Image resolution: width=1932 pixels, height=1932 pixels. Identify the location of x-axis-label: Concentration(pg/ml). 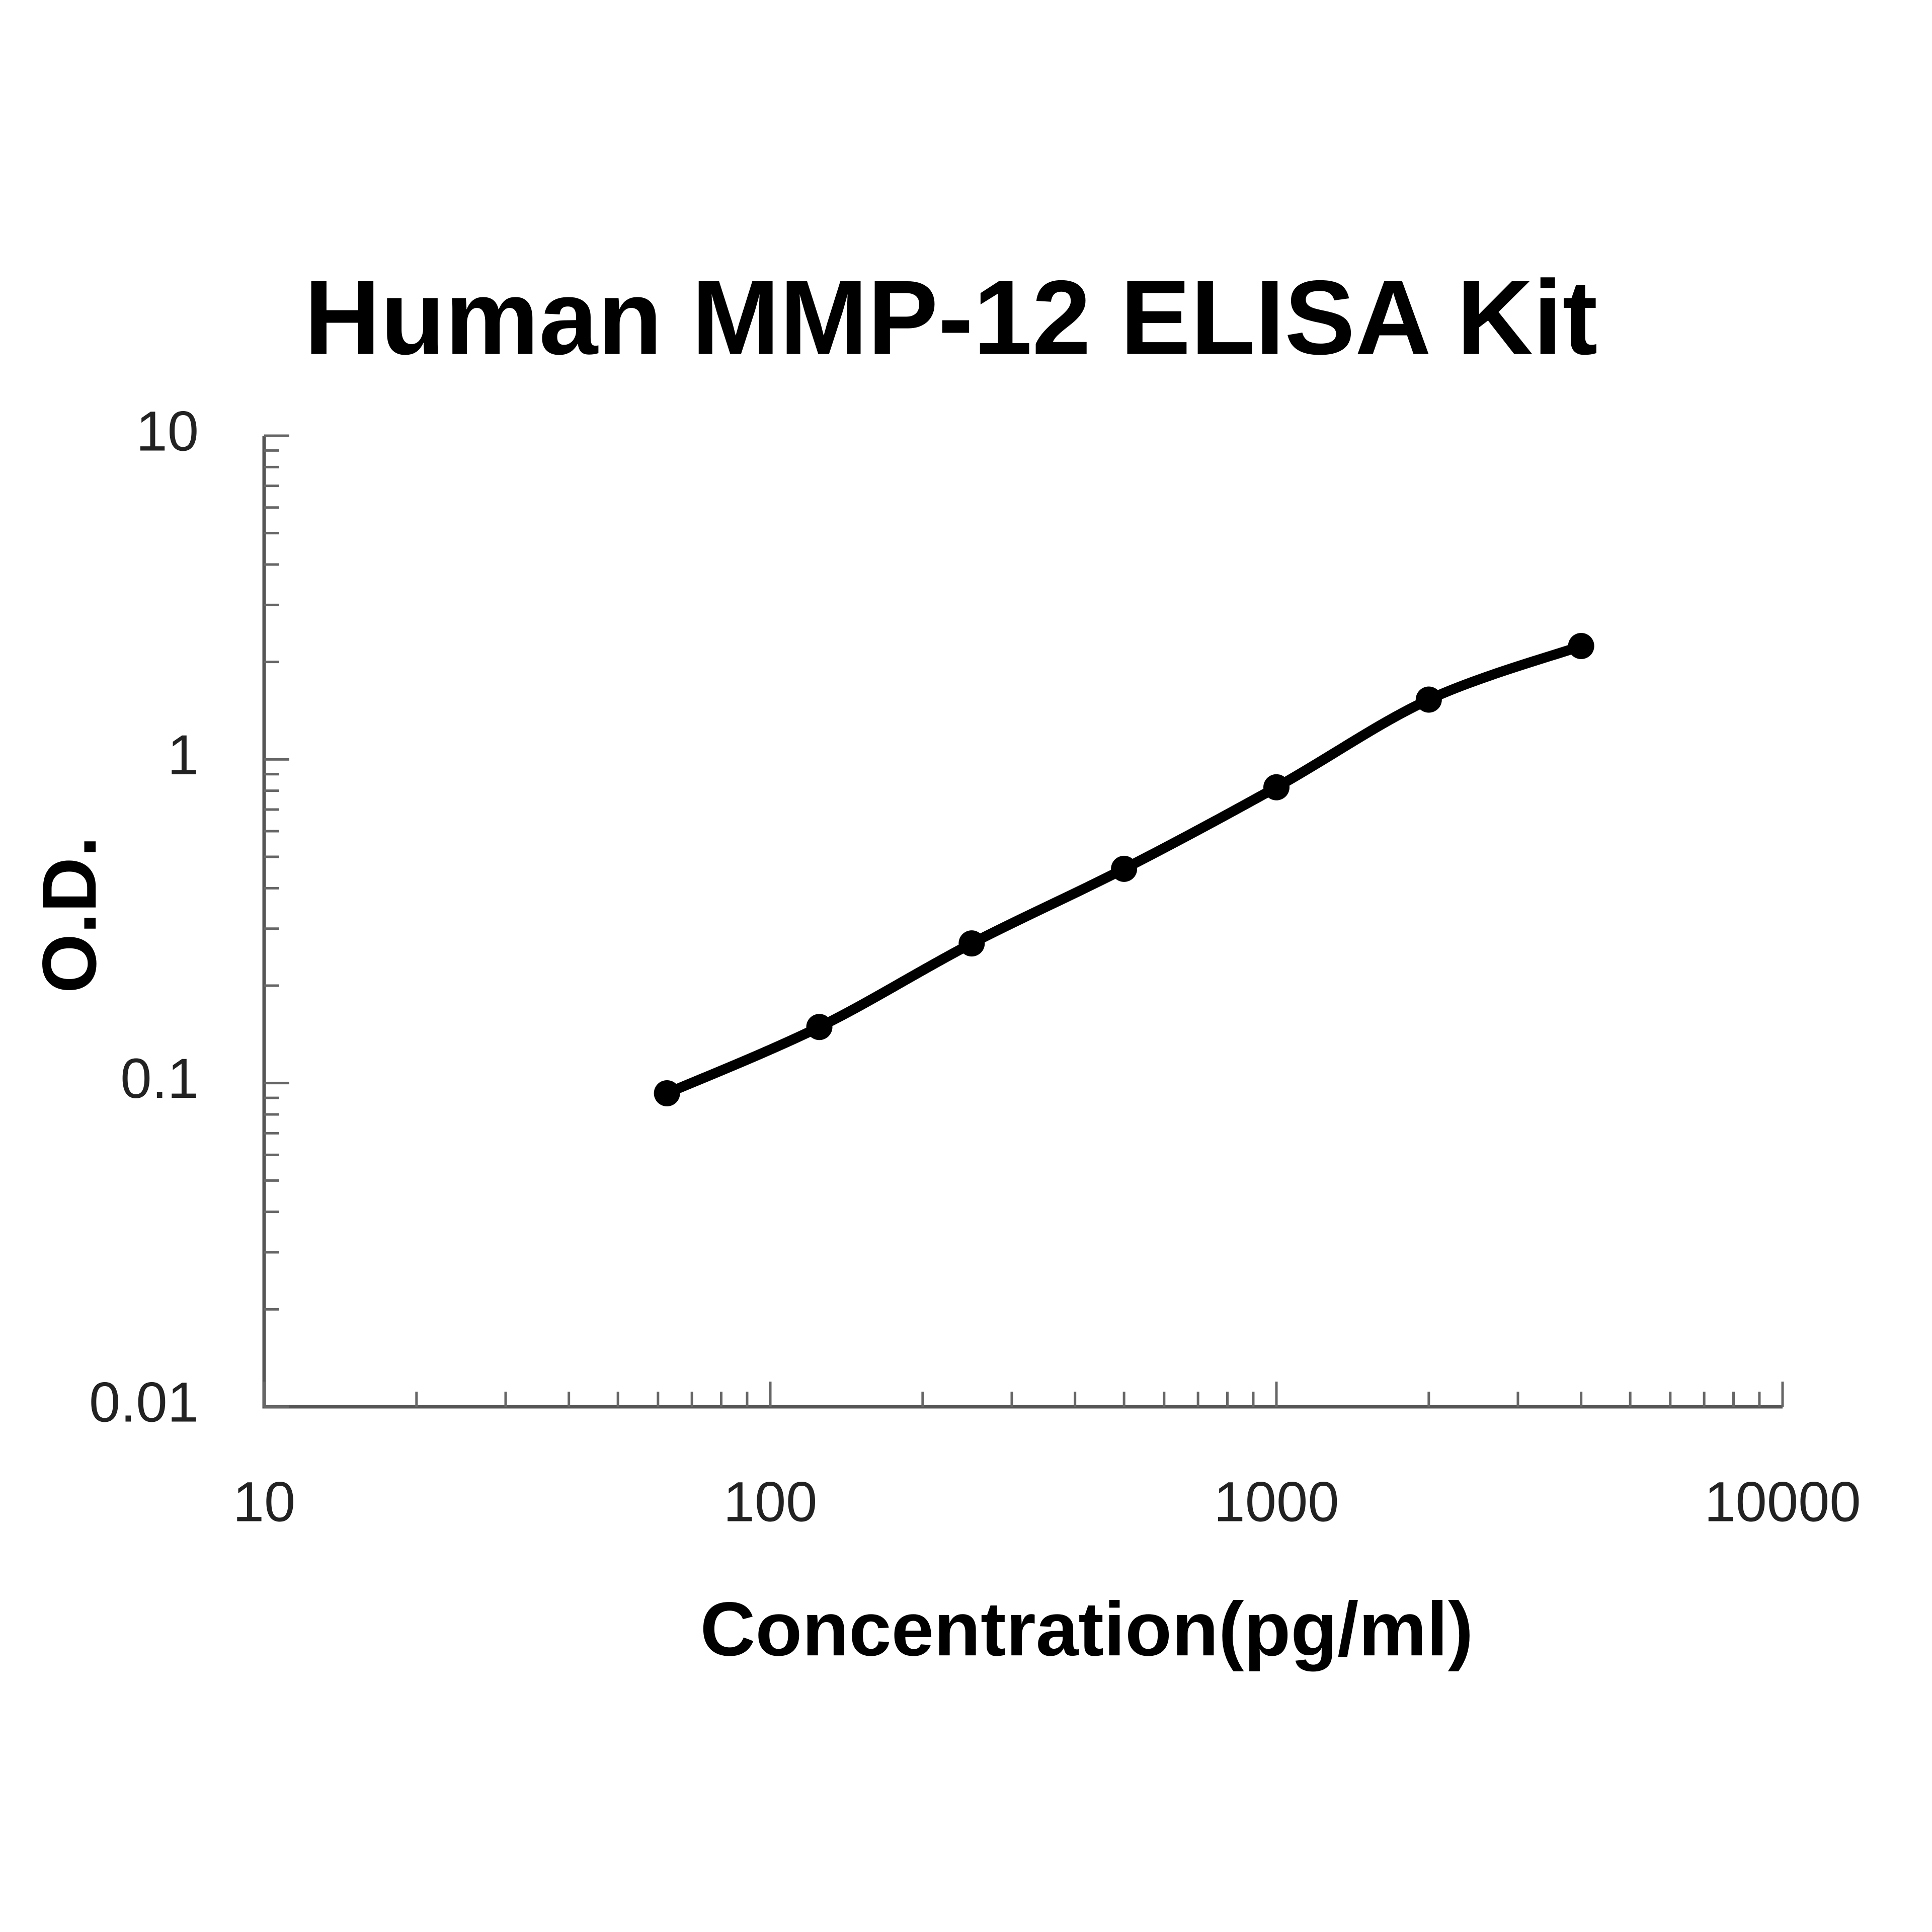
(1087, 1629).